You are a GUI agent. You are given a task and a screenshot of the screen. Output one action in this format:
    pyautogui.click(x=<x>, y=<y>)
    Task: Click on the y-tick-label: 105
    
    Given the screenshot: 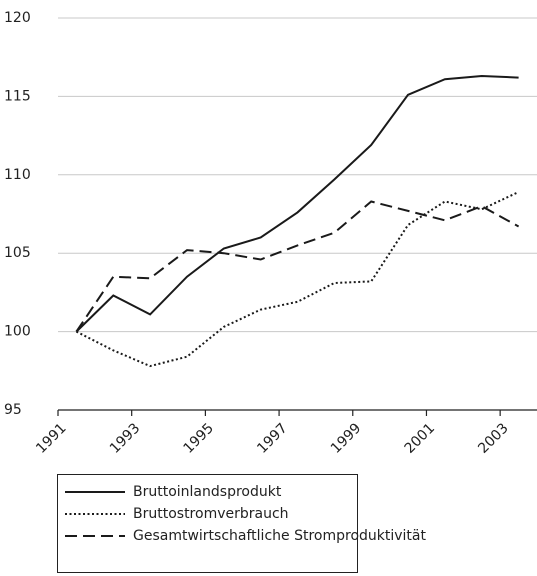 What is the action you would take?
    pyautogui.click(x=17, y=253)
    